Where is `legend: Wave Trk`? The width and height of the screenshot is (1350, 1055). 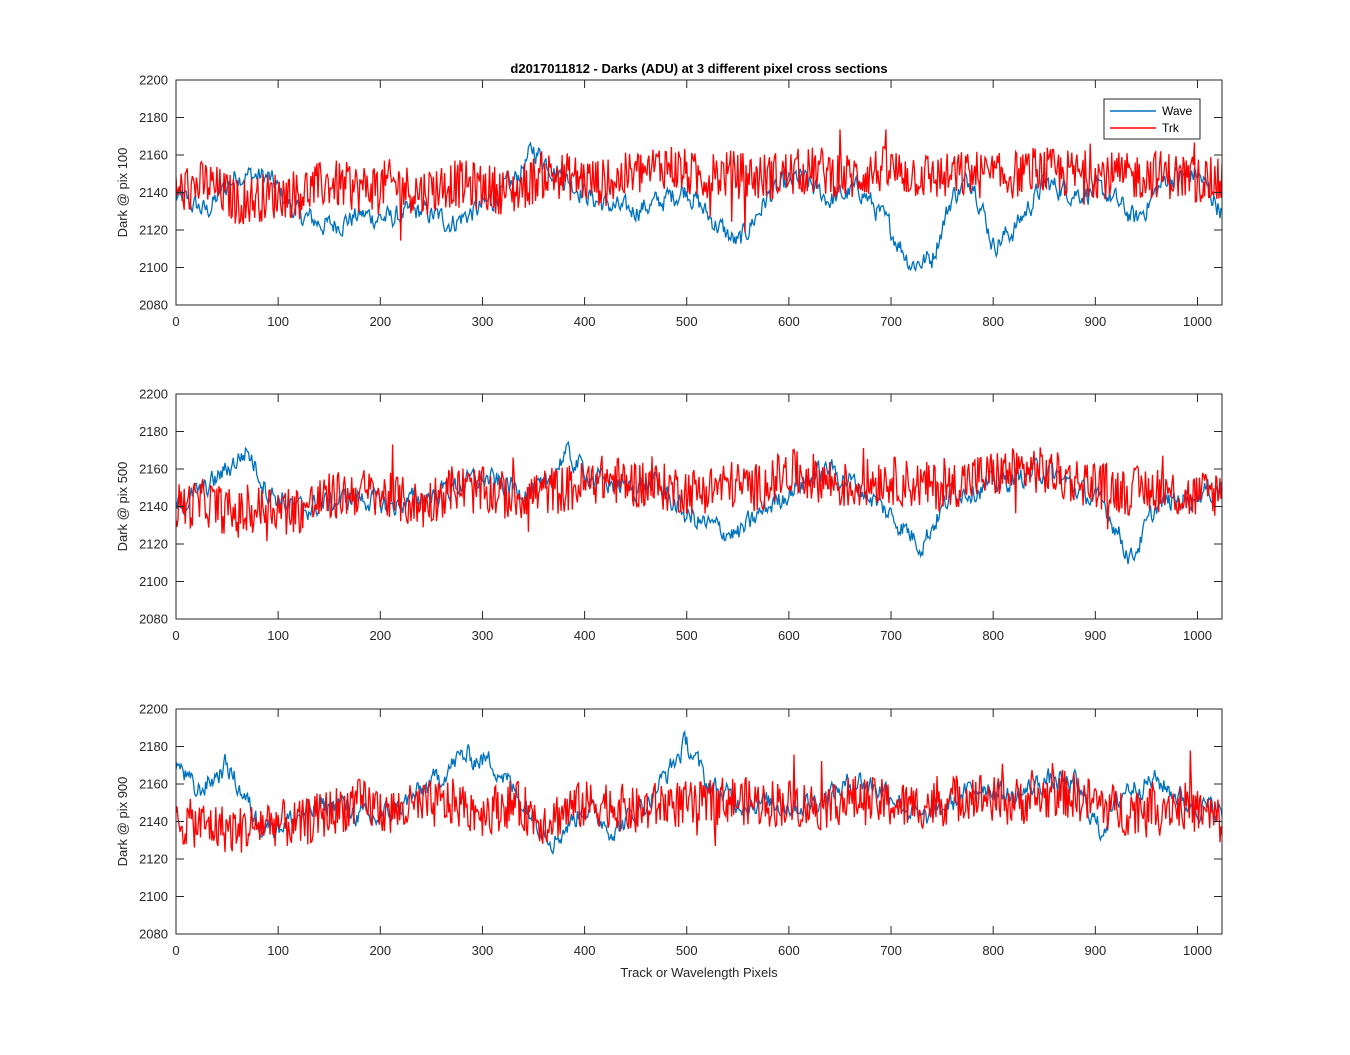 legend: Wave Trk is located at coordinates (1152, 119).